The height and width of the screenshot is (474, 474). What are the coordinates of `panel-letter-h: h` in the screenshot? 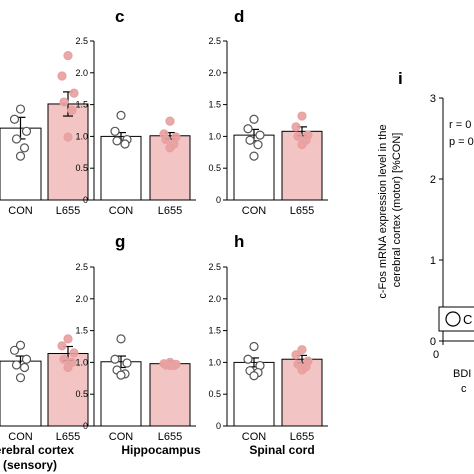 It's located at (239, 241).